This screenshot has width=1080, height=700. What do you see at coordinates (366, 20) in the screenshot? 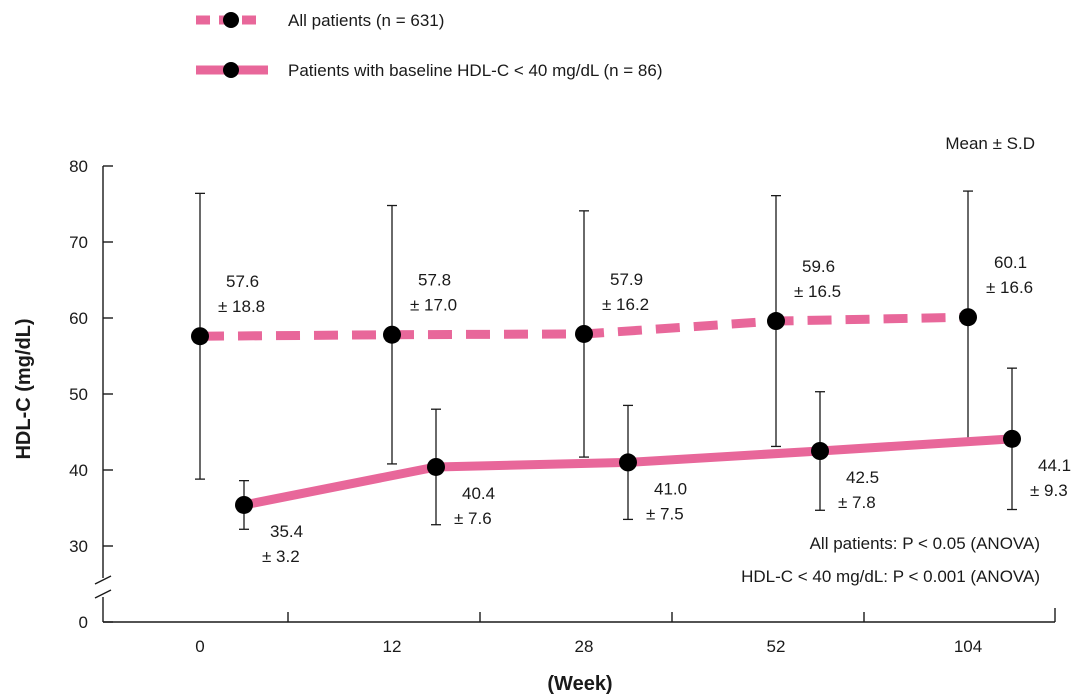
I see `legend-label-all-patients: All patients (n = 631)` at bounding box center [366, 20].